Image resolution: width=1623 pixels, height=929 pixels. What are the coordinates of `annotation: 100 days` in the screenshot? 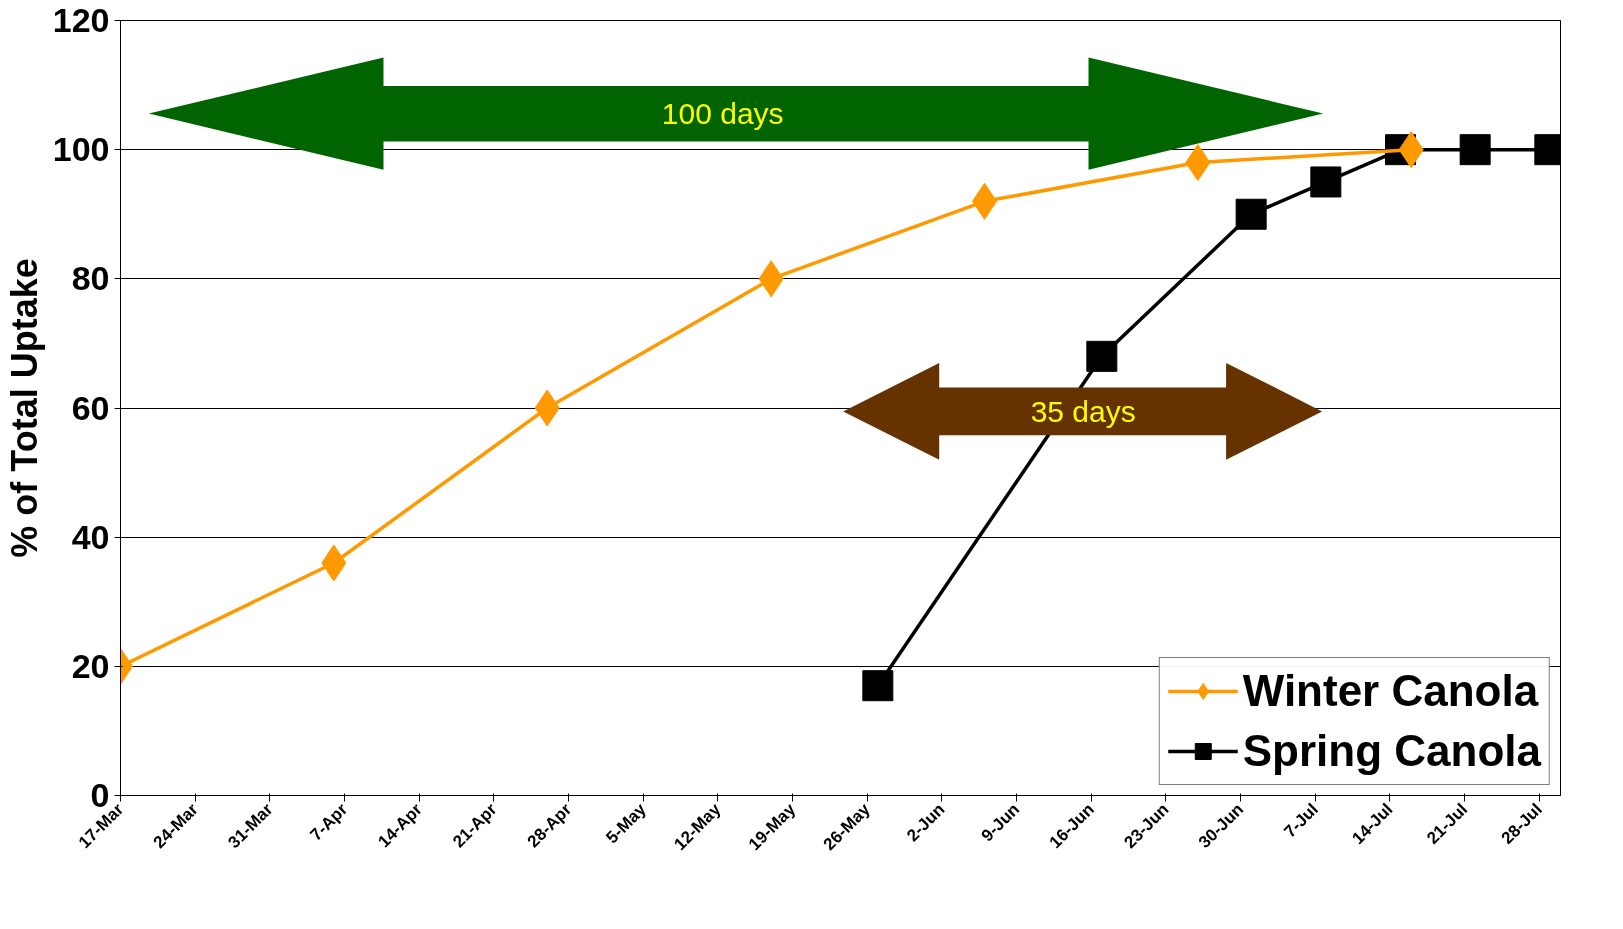 It's located at (722, 113).